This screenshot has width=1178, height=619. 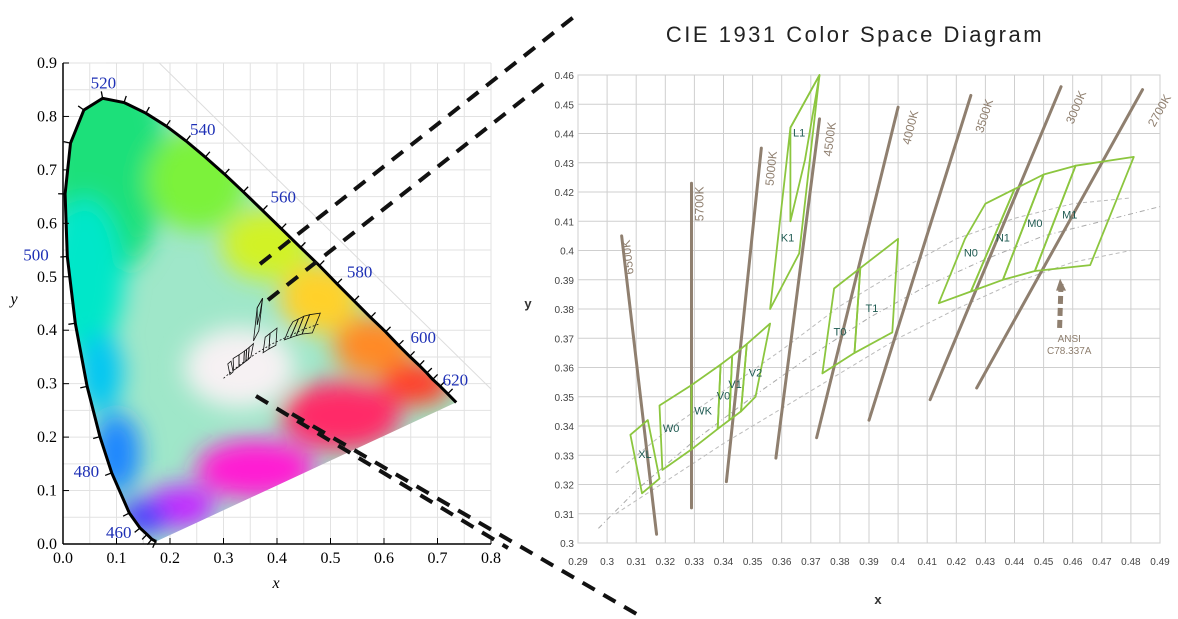 I want to click on left-y-tick-label: 0.3, so click(x=47, y=384).